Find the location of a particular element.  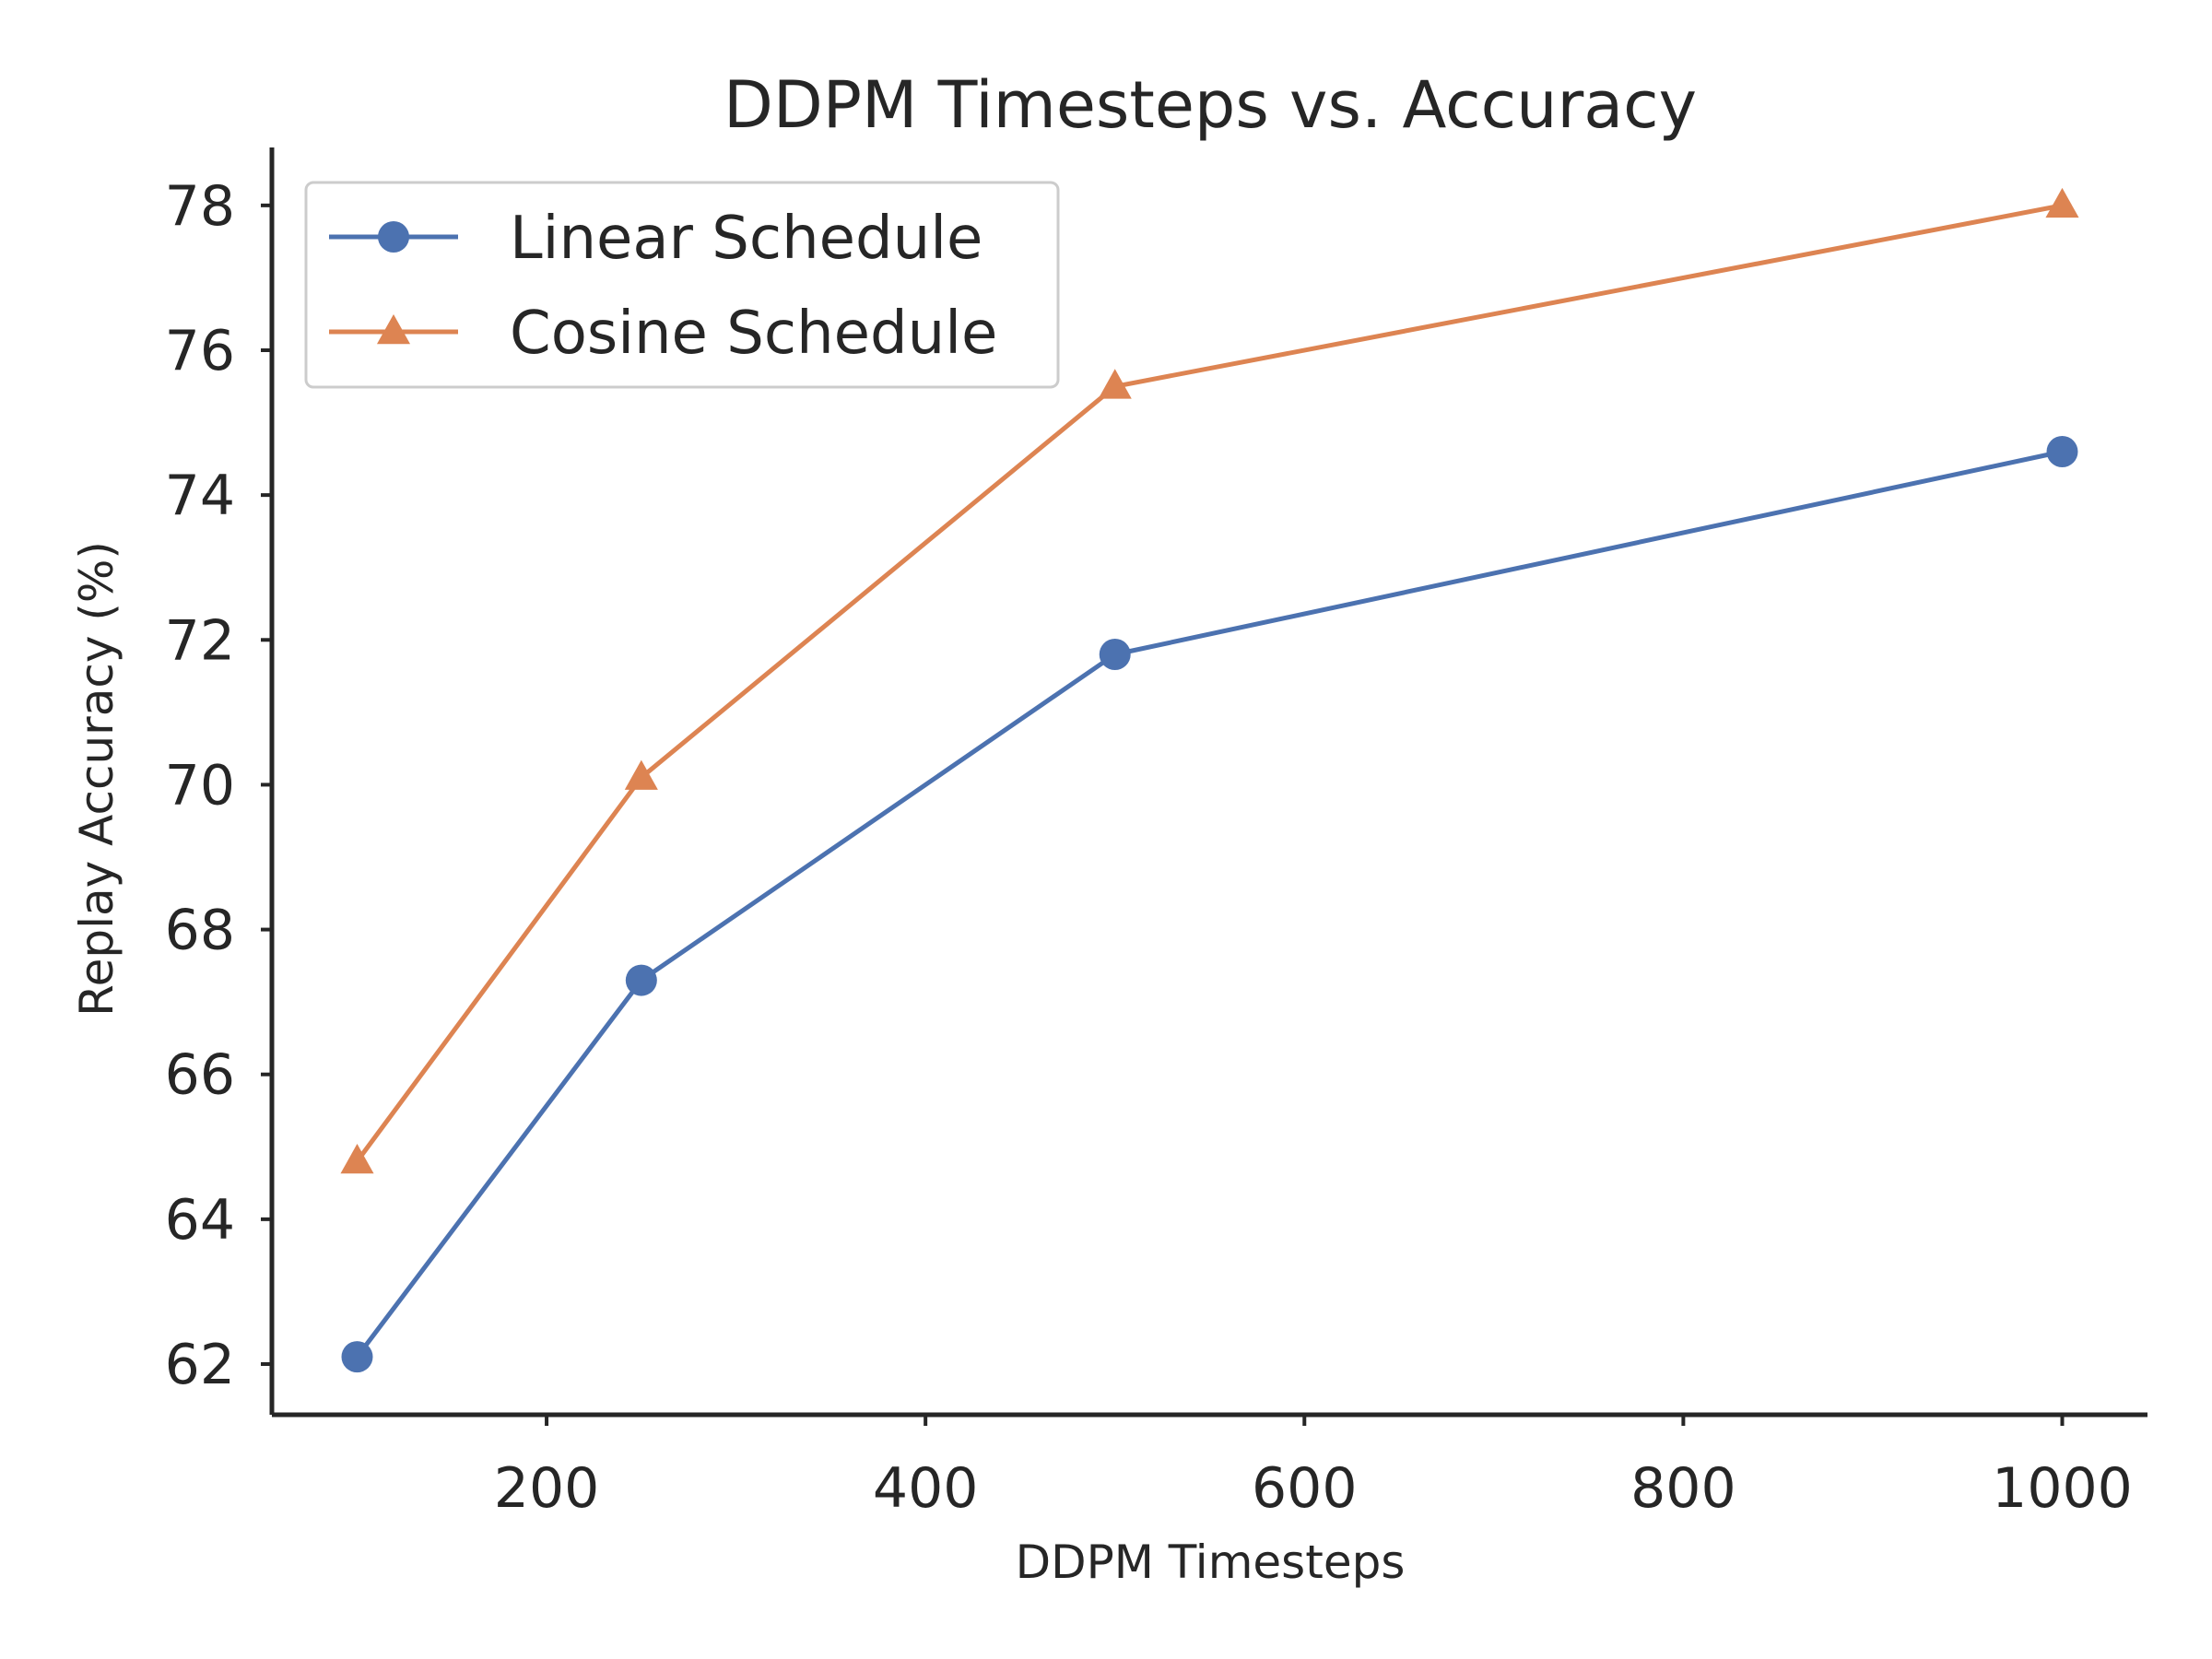

y-tick-label: 76 is located at coordinates (200, 351).